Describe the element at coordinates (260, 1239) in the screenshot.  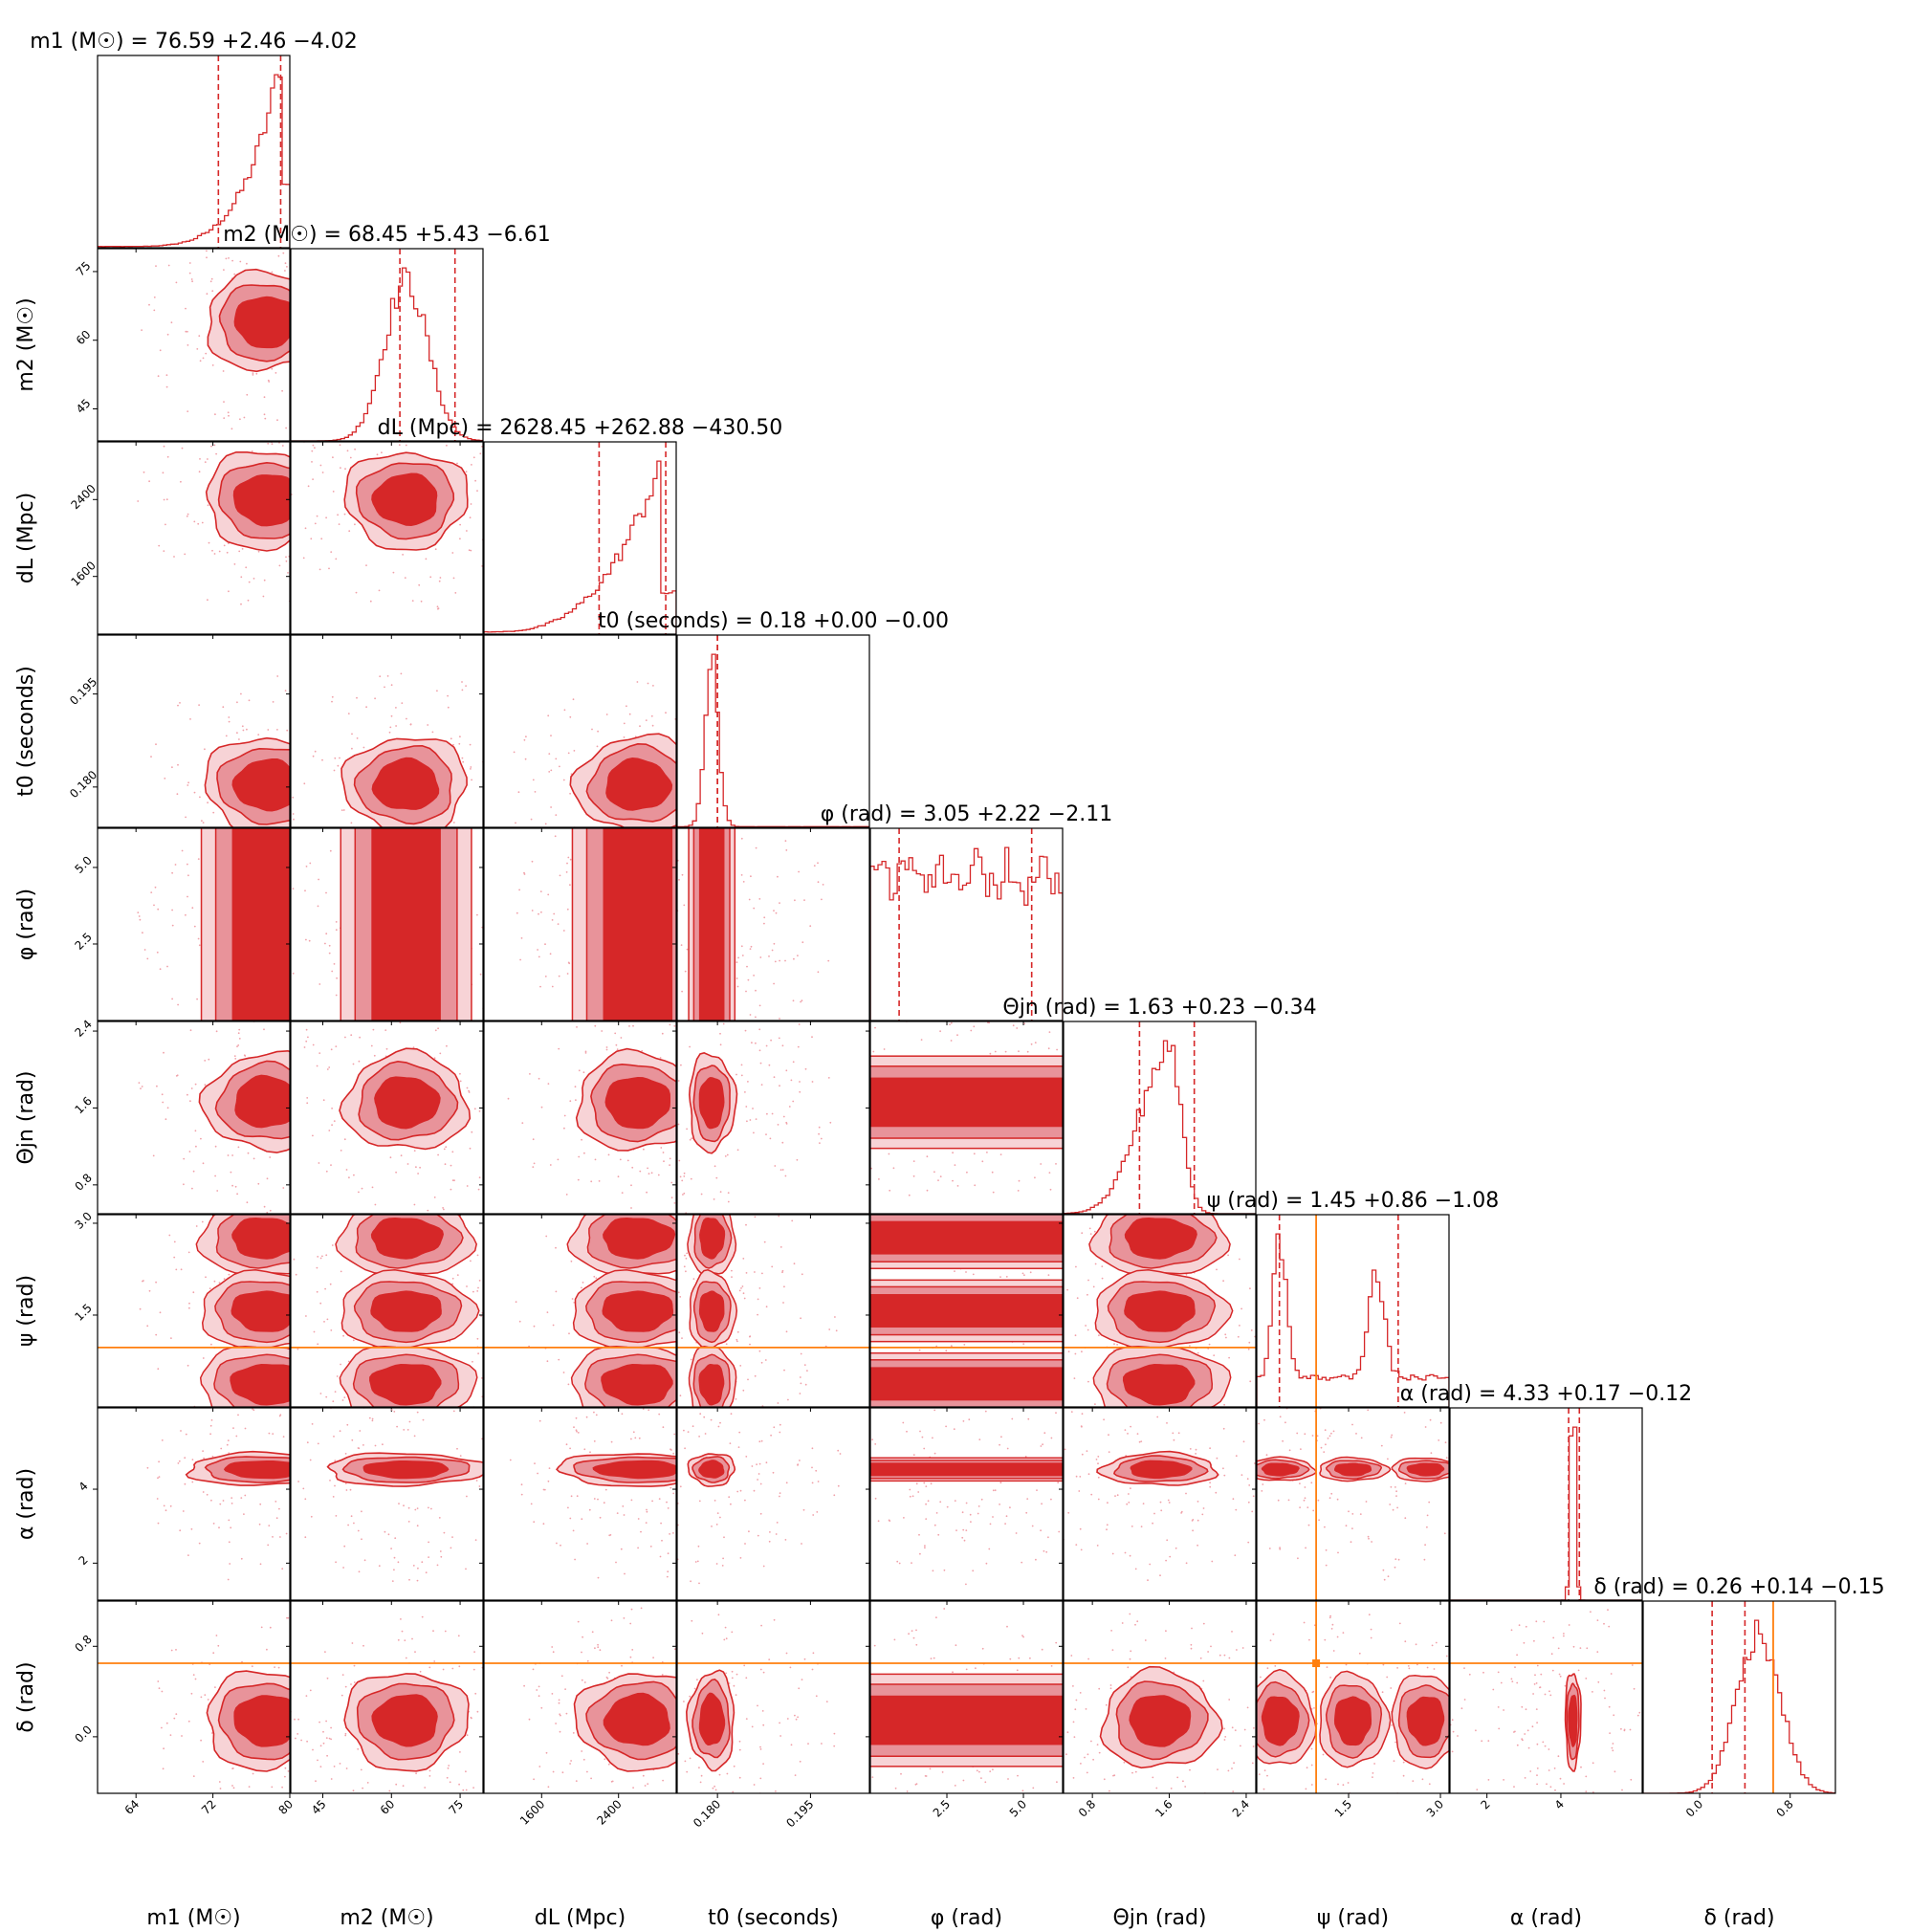
I see `contour-line` at that location.